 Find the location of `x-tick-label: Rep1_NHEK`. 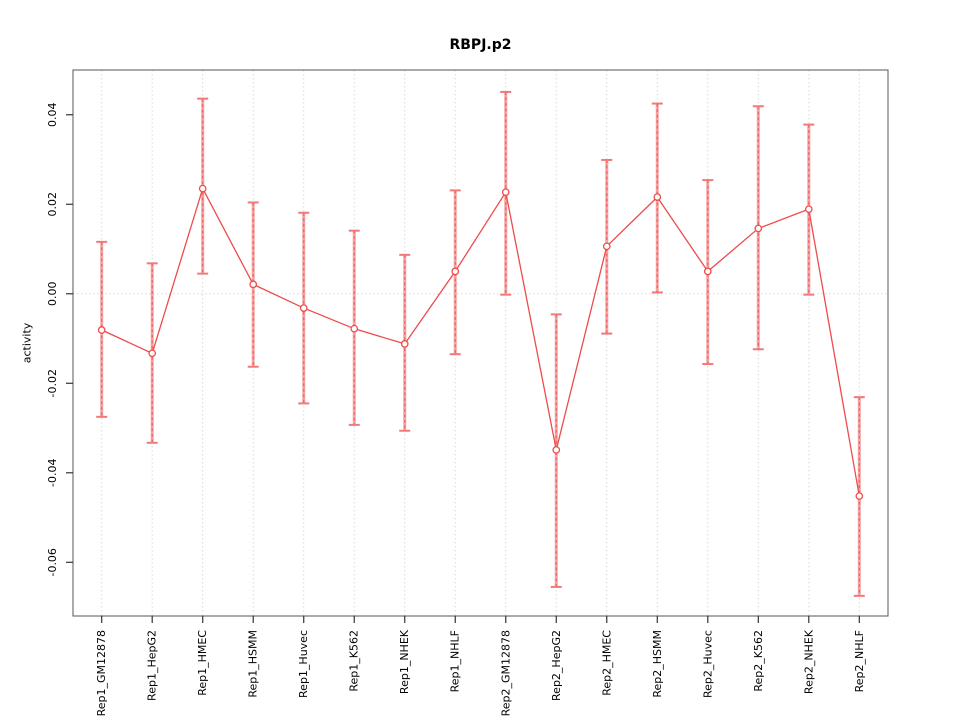

x-tick-label: Rep1_NHEK is located at coordinates (404, 661).